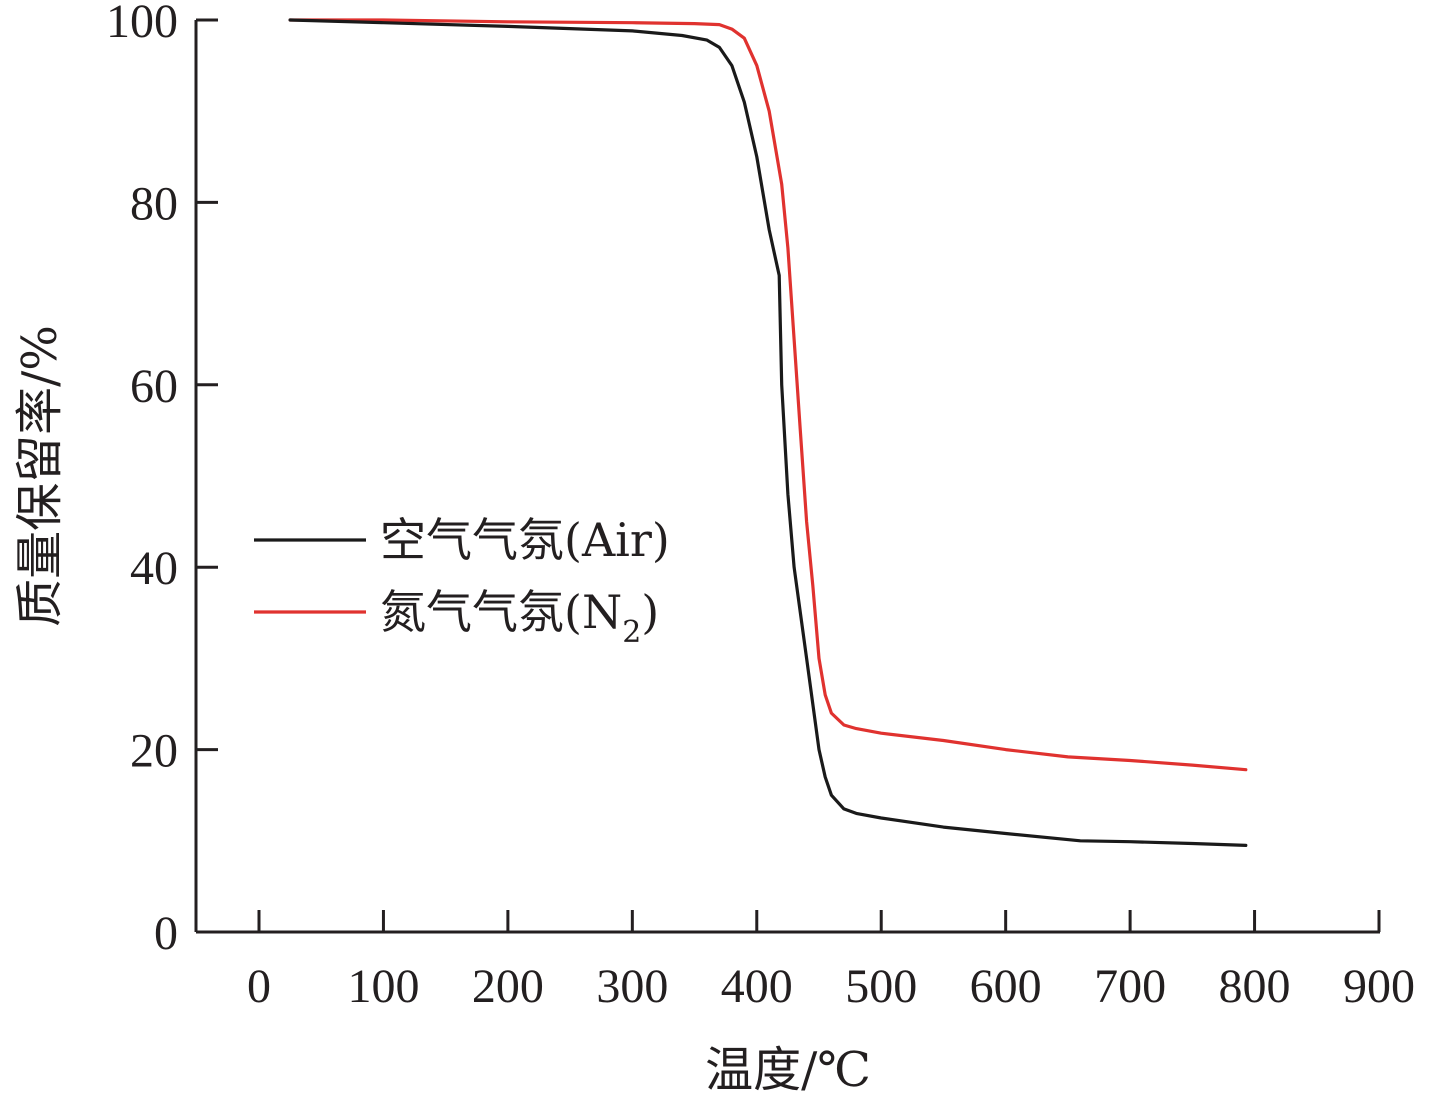  Describe the element at coordinates (508, 986) in the screenshot. I see `x-tick-label: 200` at that location.